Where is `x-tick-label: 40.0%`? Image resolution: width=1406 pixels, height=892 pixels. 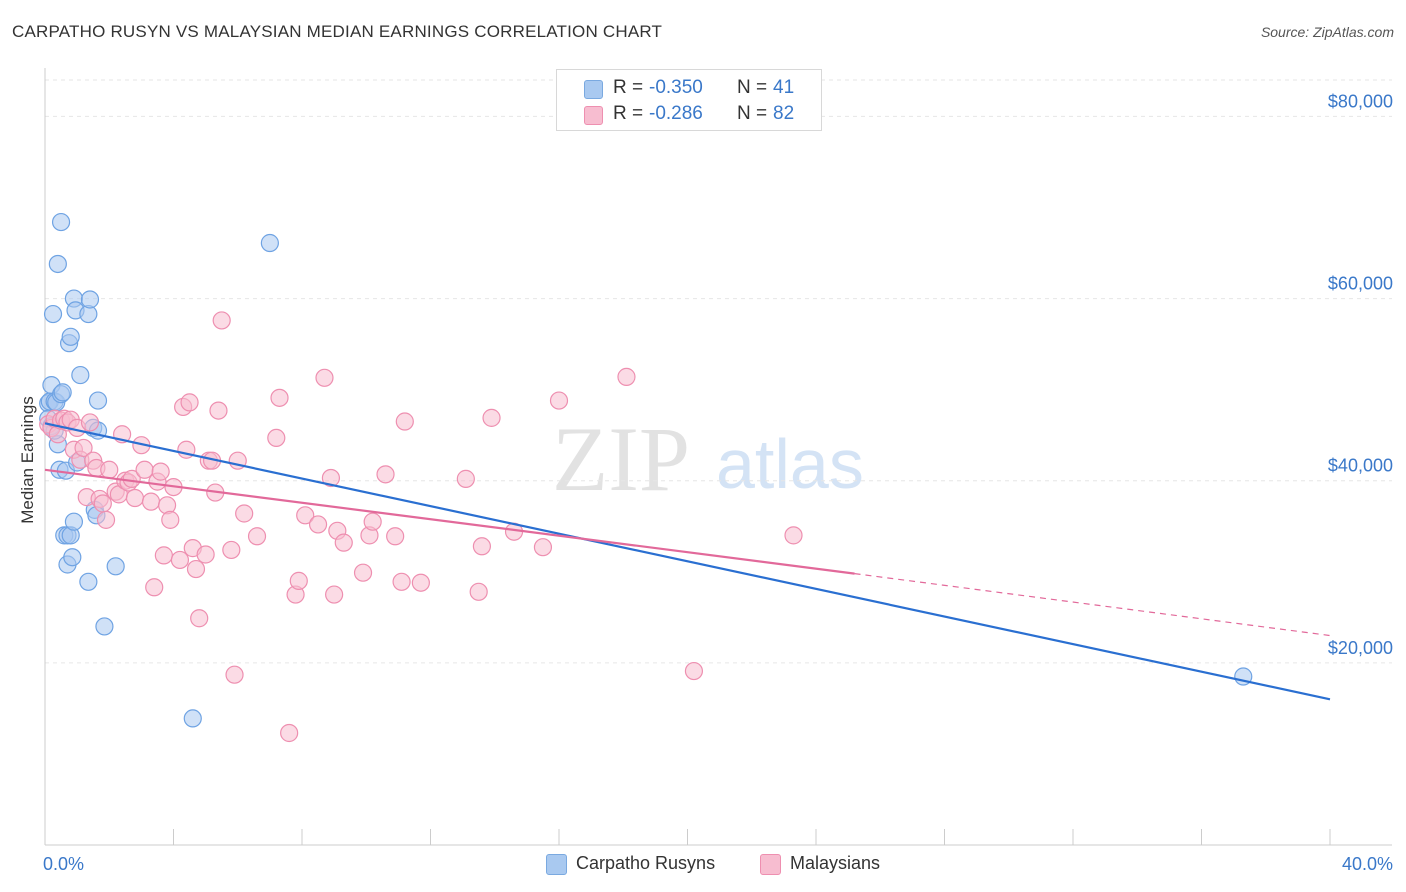 x-tick-label: 40.0% is located at coordinates (1367, 864).